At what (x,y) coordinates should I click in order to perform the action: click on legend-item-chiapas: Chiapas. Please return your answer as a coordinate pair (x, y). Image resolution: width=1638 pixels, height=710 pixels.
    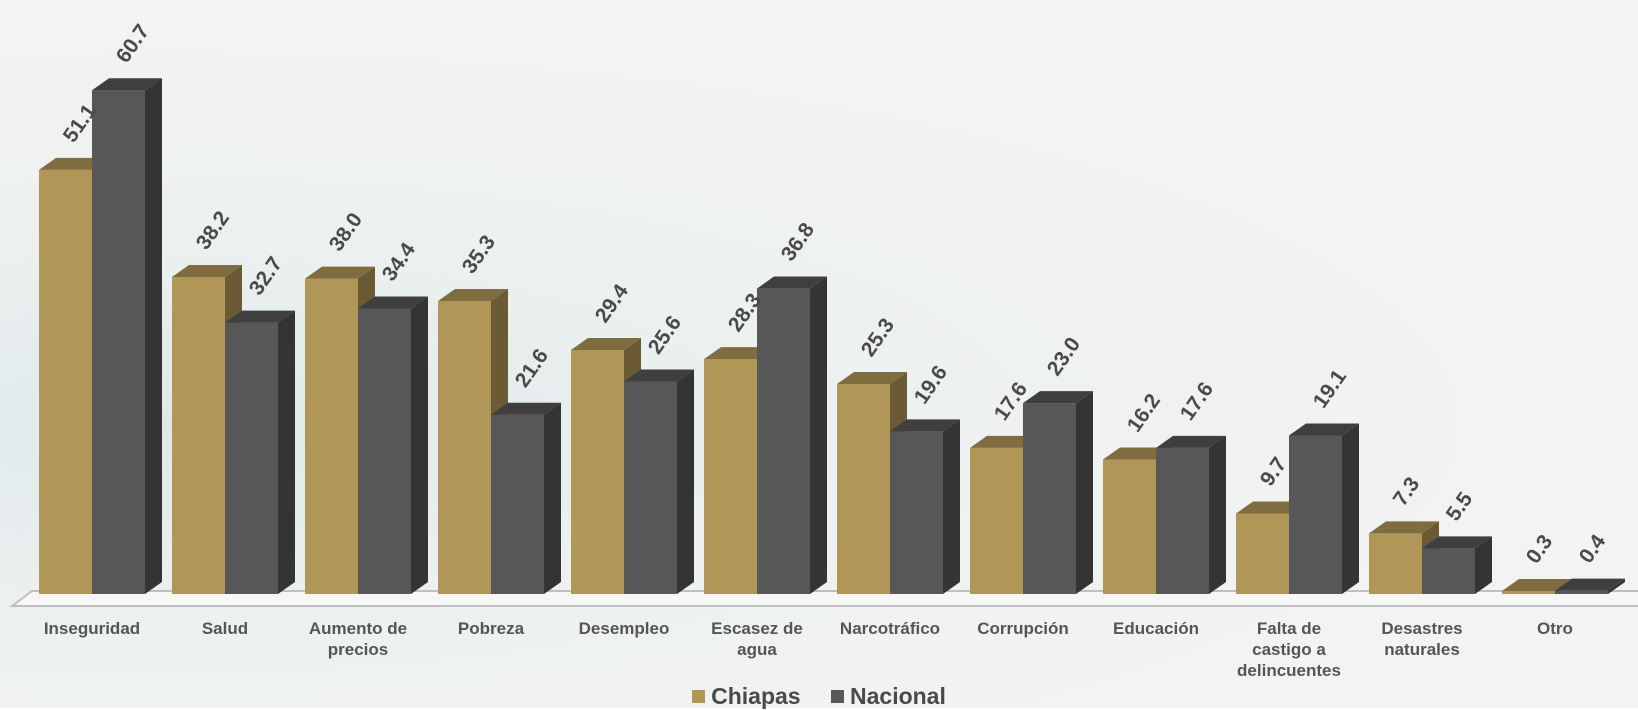
    Looking at the image, I should click on (746, 696).